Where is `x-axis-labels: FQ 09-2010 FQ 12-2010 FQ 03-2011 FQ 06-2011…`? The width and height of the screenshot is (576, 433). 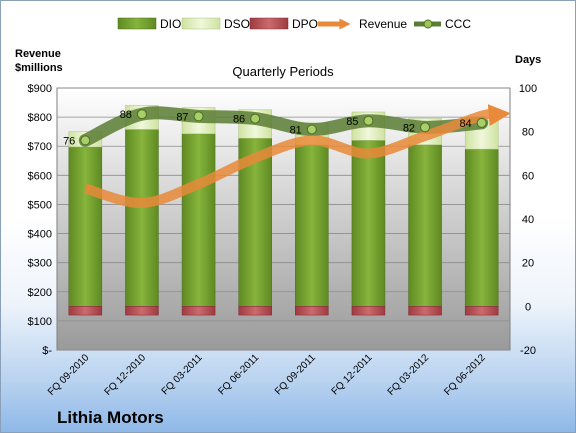 x-axis-labels: FQ 09-2010 FQ 12-2010 FQ 03-2011 FQ 06-2011… is located at coordinates (267, 375).